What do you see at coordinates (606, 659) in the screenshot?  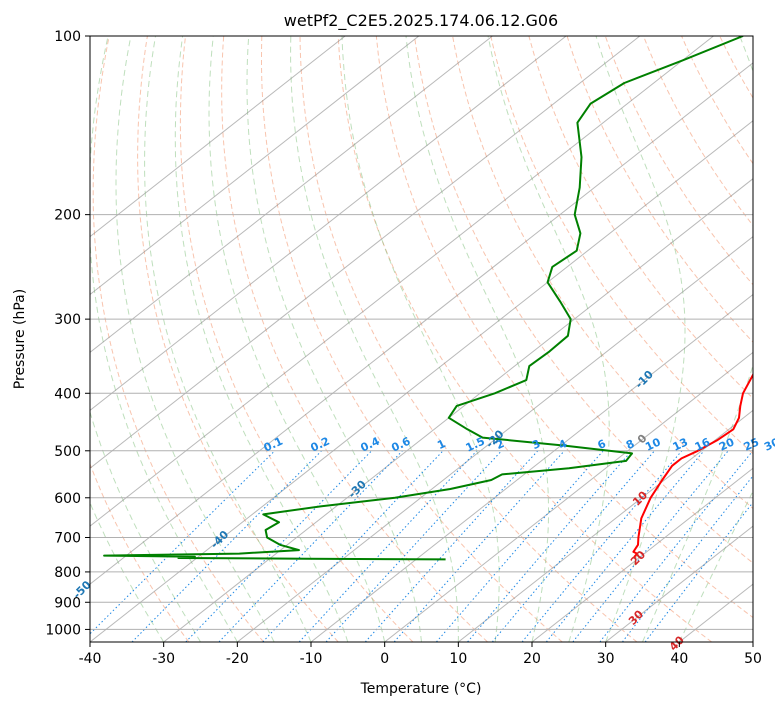 I see `x-tick-label: 30` at bounding box center [606, 659].